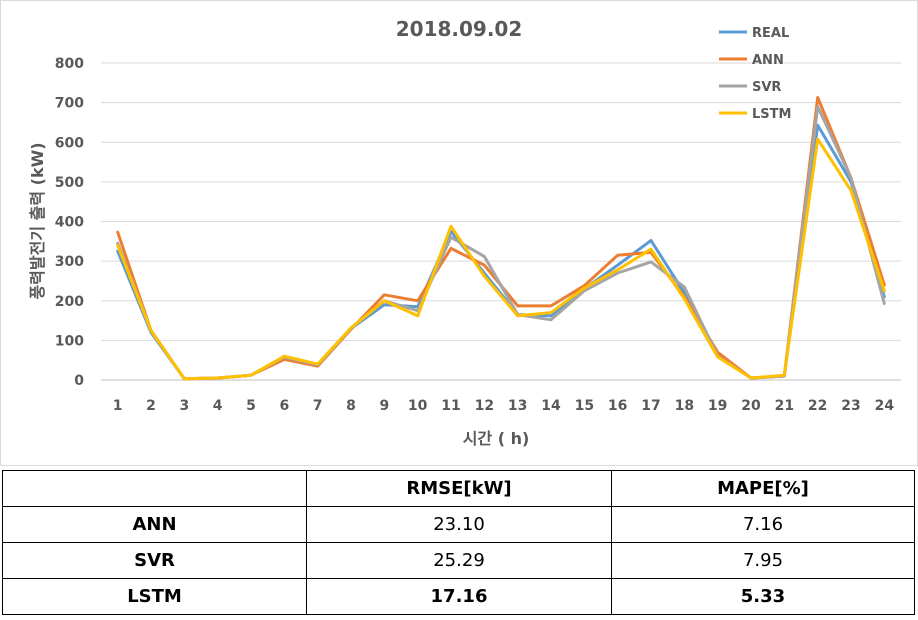 Image resolution: width=918 pixels, height=620 pixels. I want to click on table-row: SVR 25.29 7.95, so click(458, 560).